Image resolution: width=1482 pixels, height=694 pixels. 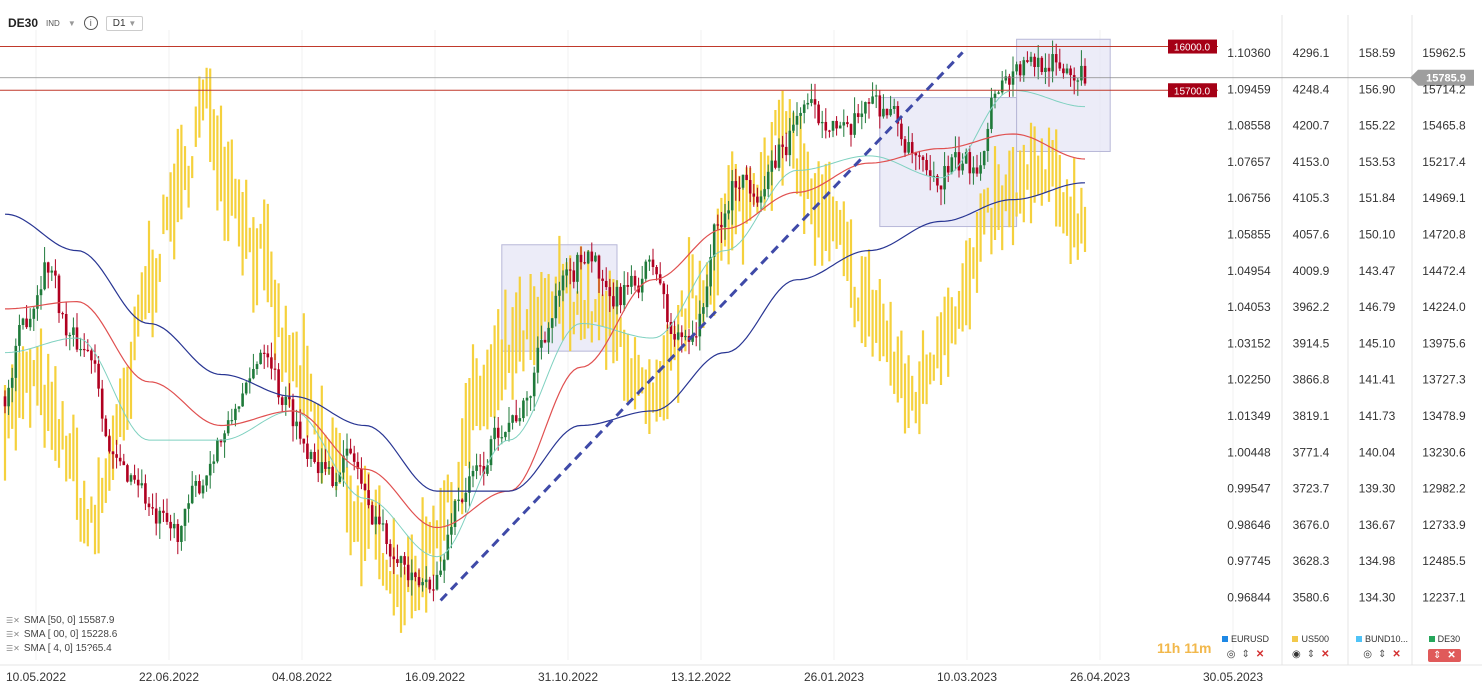 What do you see at coordinates (568, 677) in the screenshot?
I see `date-tick-label: 31.10.2022` at bounding box center [568, 677].